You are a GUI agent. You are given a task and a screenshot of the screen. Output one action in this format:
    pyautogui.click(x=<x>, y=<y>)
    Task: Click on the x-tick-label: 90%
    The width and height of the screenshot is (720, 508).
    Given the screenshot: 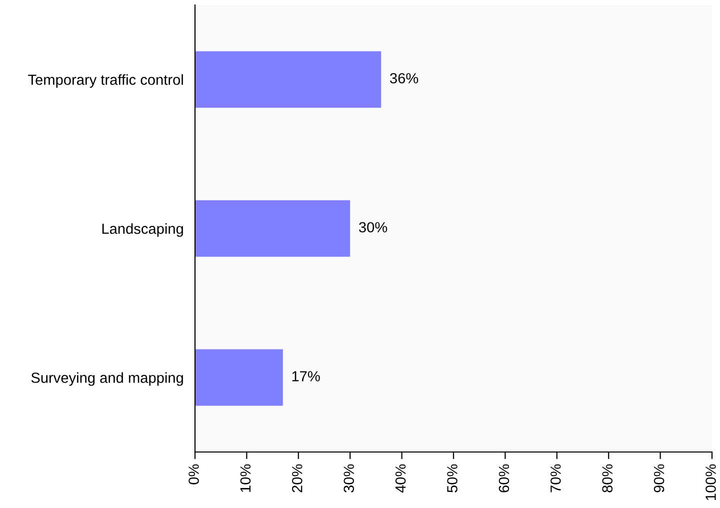 What is the action you would take?
    pyautogui.click(x=659, y=478)
    